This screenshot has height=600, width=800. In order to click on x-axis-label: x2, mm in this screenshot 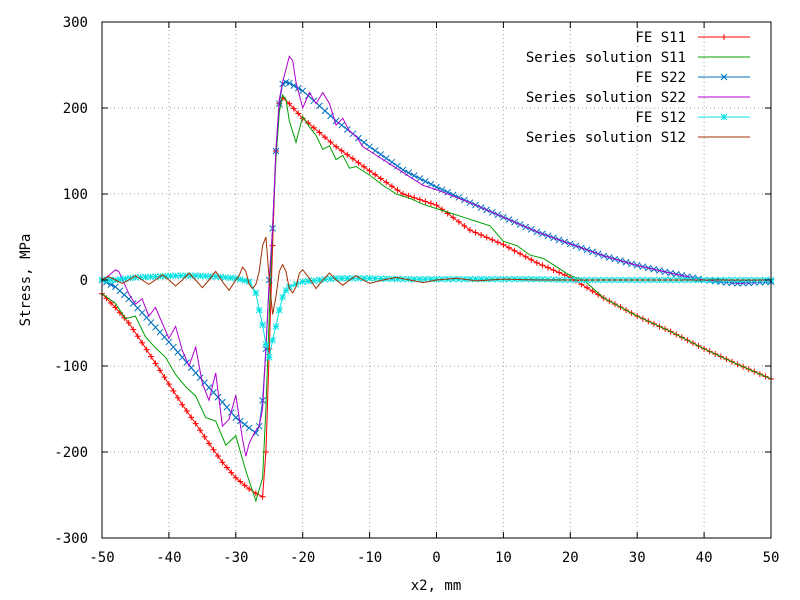, I will do `click(436, 586)`.